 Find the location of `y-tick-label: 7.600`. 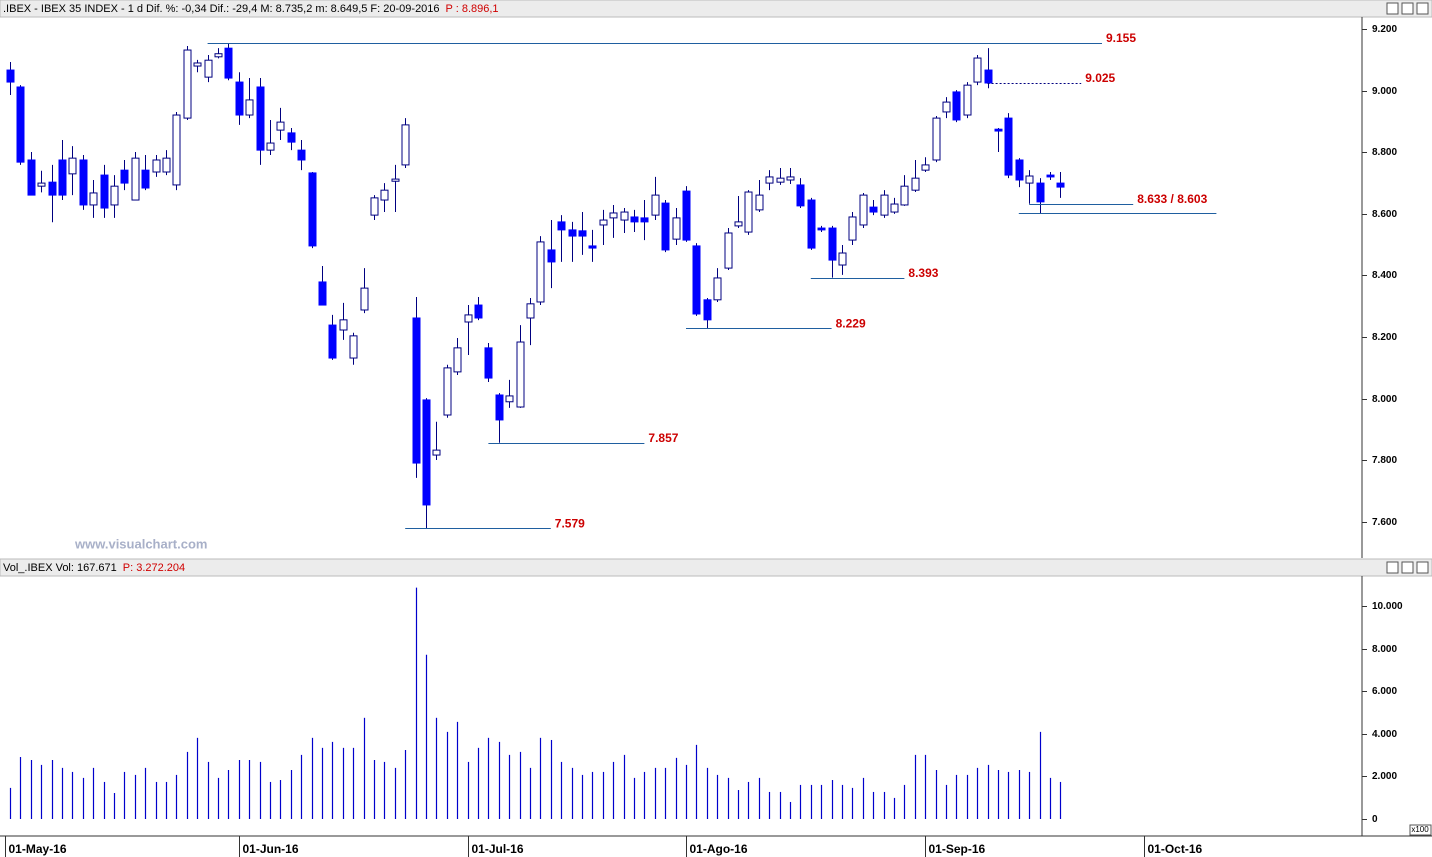

y-tick-label: 7.600 is located at coordinates (1384, 522).